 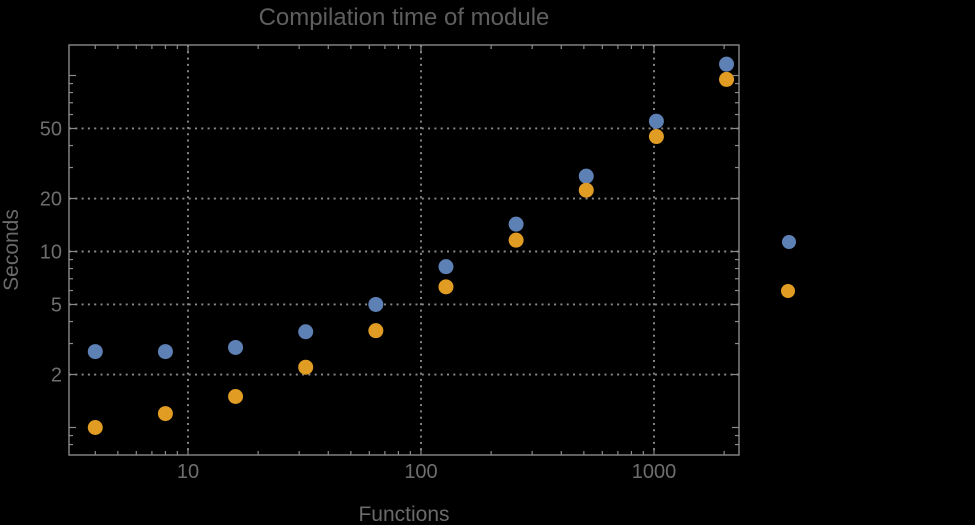 What do you see at coordinates (51, 200) in the screenshot?
I see `y-tick-label-20: 20` at bounding box center [51, 200].